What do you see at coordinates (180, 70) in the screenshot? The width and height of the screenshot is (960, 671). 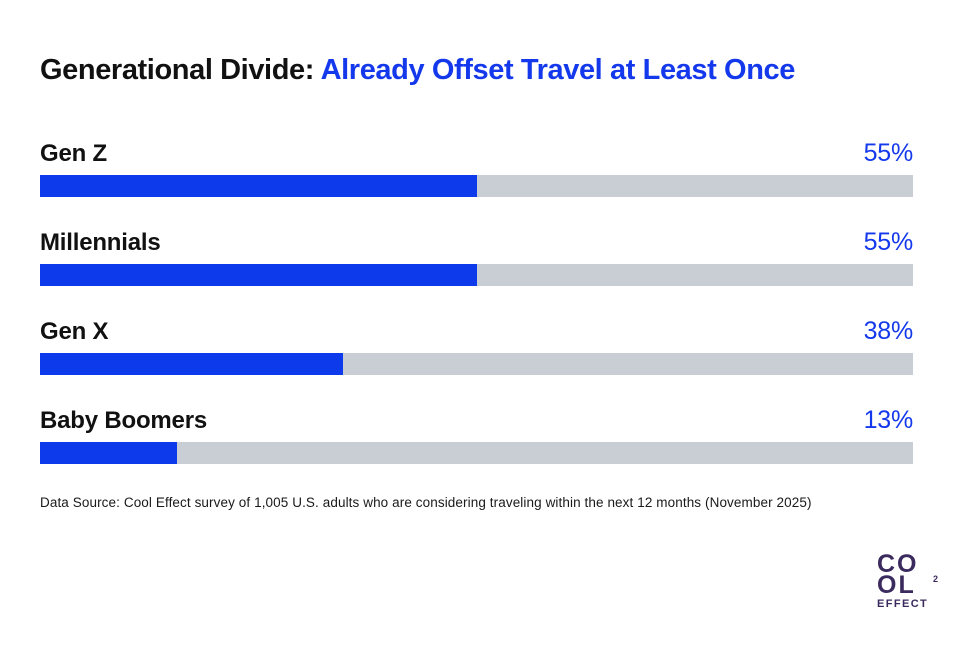 I see `title-black-segment: Generational Divide:` at bounding box center [180, 70].